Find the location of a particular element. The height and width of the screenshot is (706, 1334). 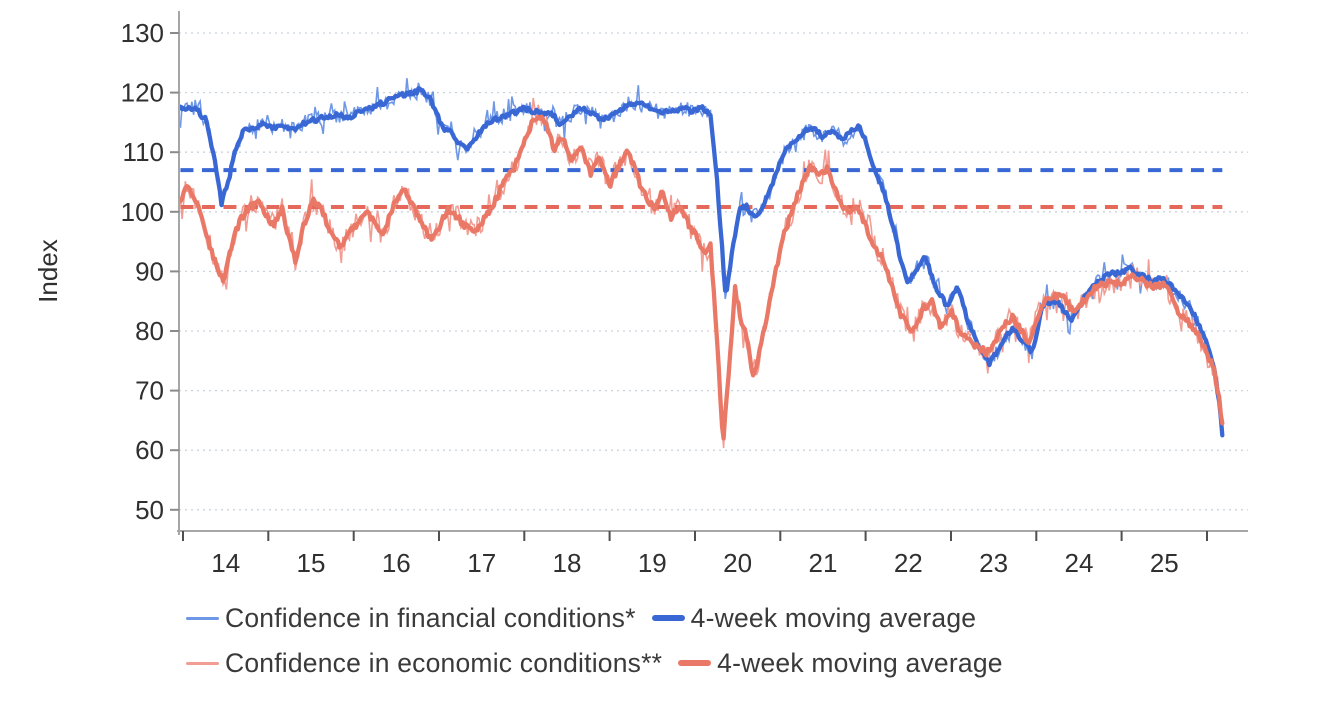

y-axis-title: Index is located at coordinates (48, 271).